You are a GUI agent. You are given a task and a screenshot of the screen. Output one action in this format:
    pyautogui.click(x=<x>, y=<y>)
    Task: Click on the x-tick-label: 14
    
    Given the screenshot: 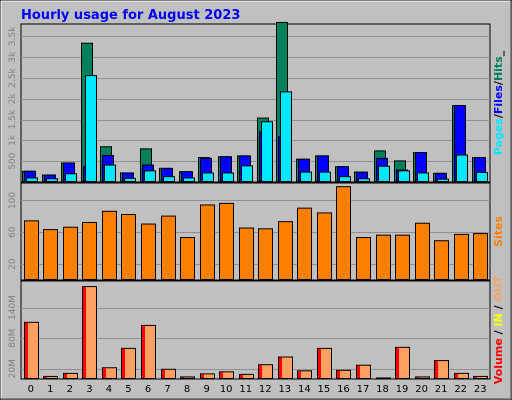 What is the action you would take?
    pyautogui.click(x=304, y=389)
    